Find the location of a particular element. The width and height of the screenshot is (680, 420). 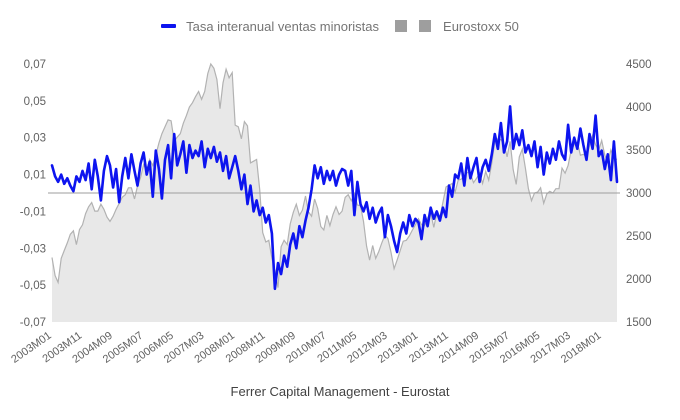

retail-series-label: Tasa interanual ventas minoristas is located at coordinates (283, 26).